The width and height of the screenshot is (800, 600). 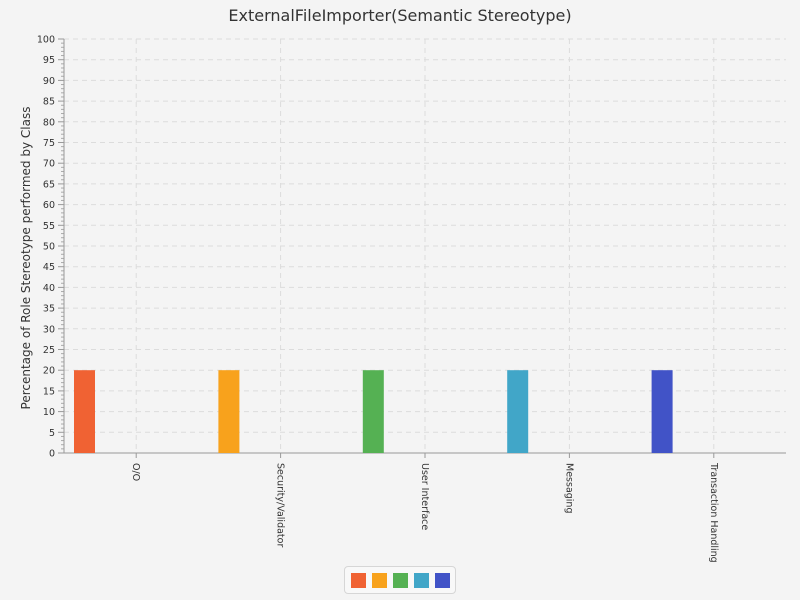 What do you see at coordinates (49, 288) in the screenshot?
I see `y-tick-label: 40` at bounding box center [49, 288].